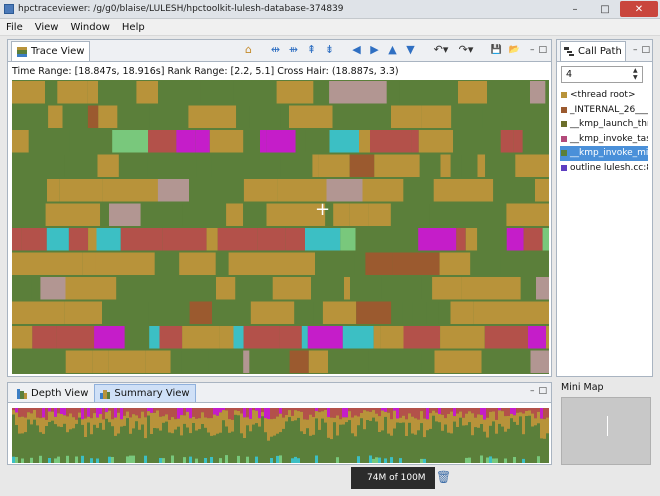  I want to click on save-icon: 💾, so click(496, 50).